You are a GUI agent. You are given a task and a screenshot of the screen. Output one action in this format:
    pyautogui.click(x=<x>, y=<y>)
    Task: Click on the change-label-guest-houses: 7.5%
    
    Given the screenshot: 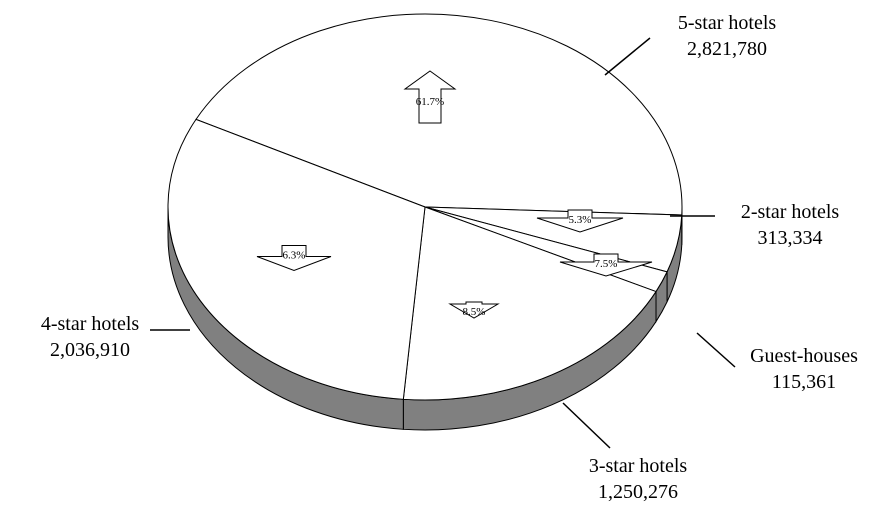 What is the action you would take?
    pyautogui.click(x=606, y=264)
    